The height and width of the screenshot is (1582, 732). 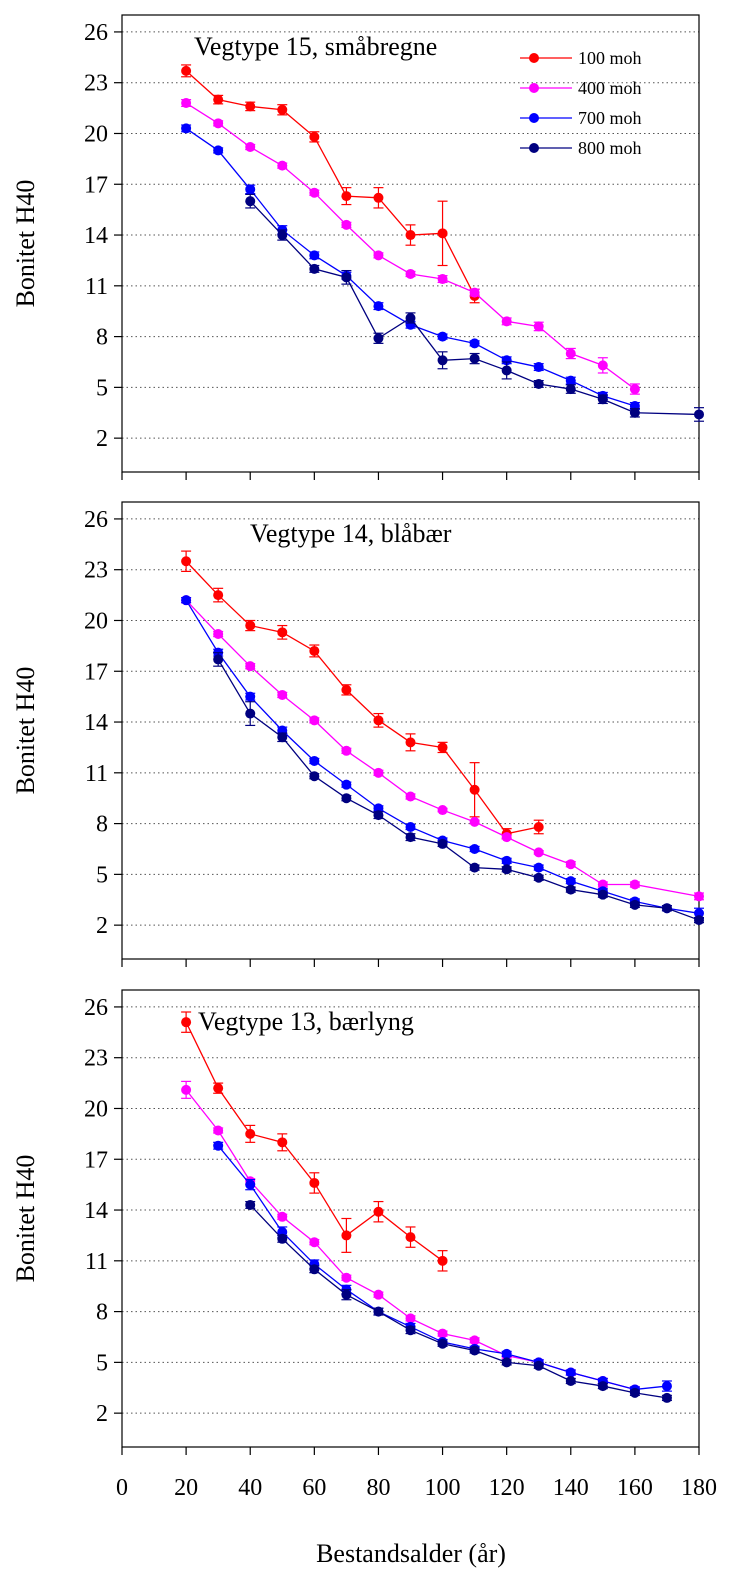 What do you see at coordinates (378, 1488) in the screenshot?
I see `x-tick-label: 80` at bounding box center [378, 1488].